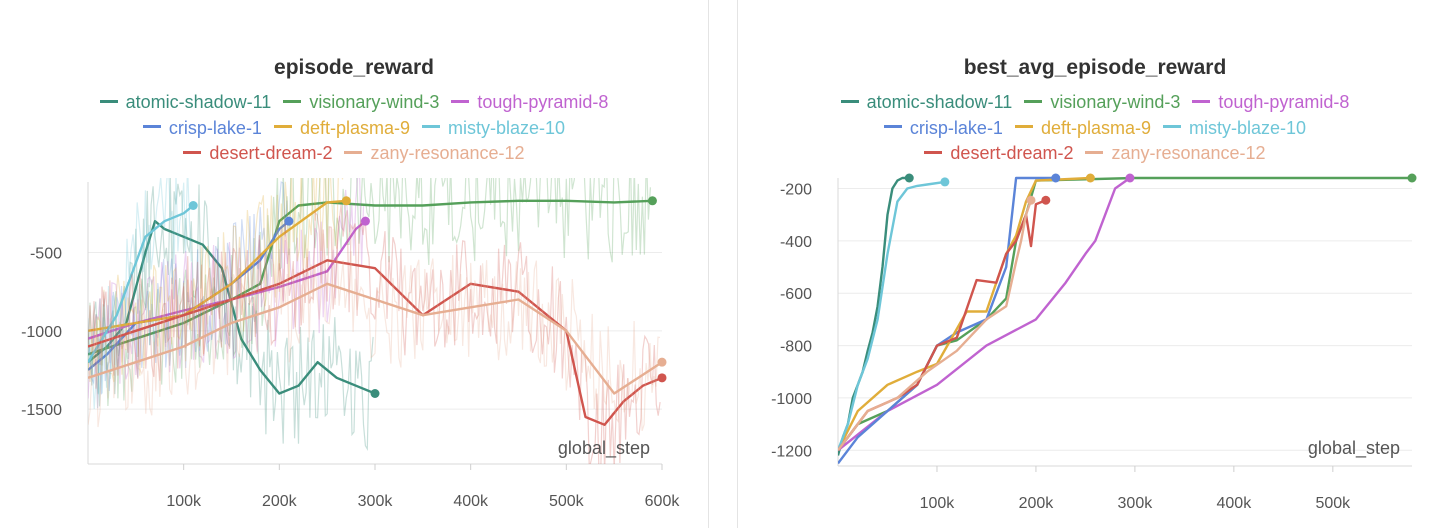  What do you see at coordinates (791, 451) in the screenshot?
I see `y-tick-label: -1200` at bounding box center [791, 451].